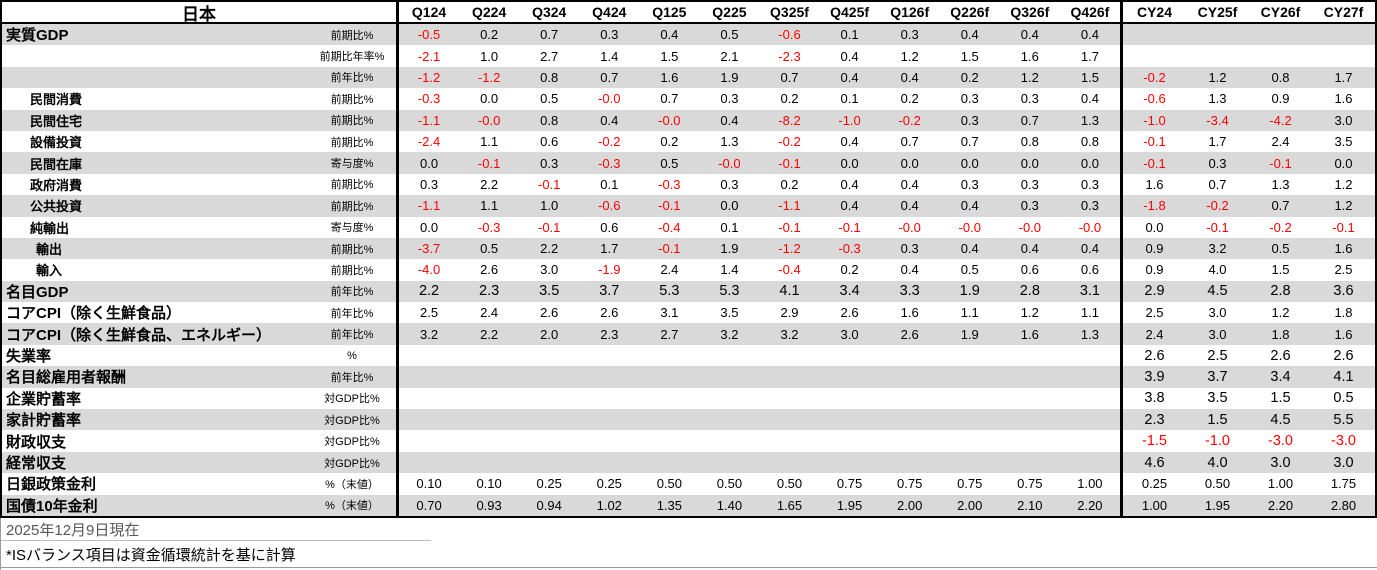  What do you see at coordinates (729, 163) in the screenshot?
I see `value-cell: -0.0` at bounding box center [729, 163].